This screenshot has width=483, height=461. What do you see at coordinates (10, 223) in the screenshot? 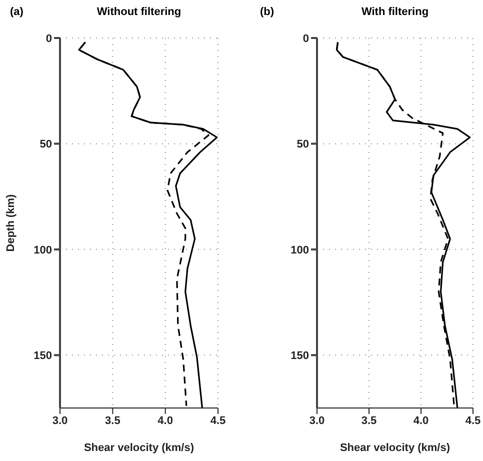
I see `y-axis-title: Depth (km)` at bounding box center [10, 223].